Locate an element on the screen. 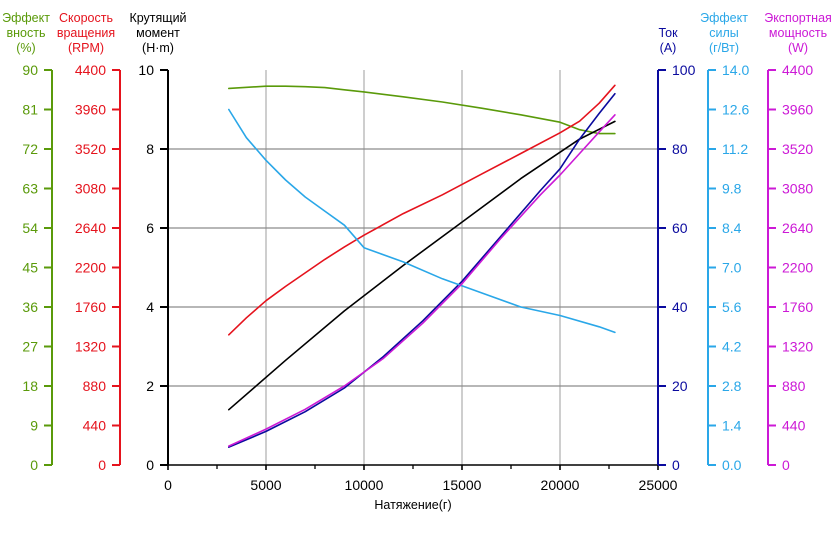 The height and width of the screenshot is (560, 840). y-axis-title-speed: вращения is located at coordinates (86, 33).